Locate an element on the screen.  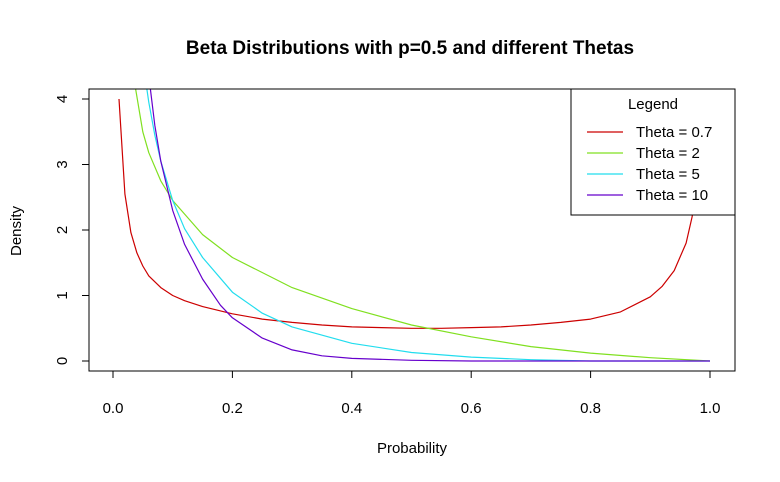
y-tick-label: 1 is located at coordinates (62, 295).